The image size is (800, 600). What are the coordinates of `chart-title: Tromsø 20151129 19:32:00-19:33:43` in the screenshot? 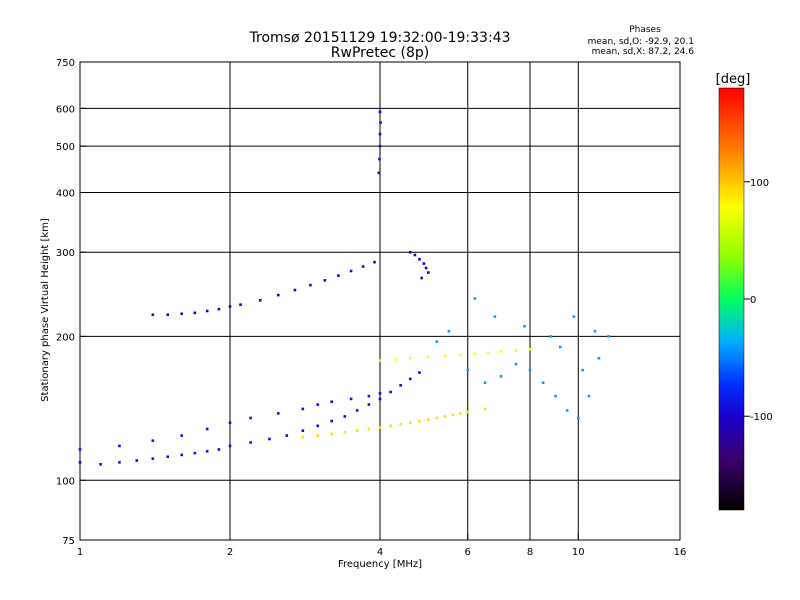 It's located at (380, 38).